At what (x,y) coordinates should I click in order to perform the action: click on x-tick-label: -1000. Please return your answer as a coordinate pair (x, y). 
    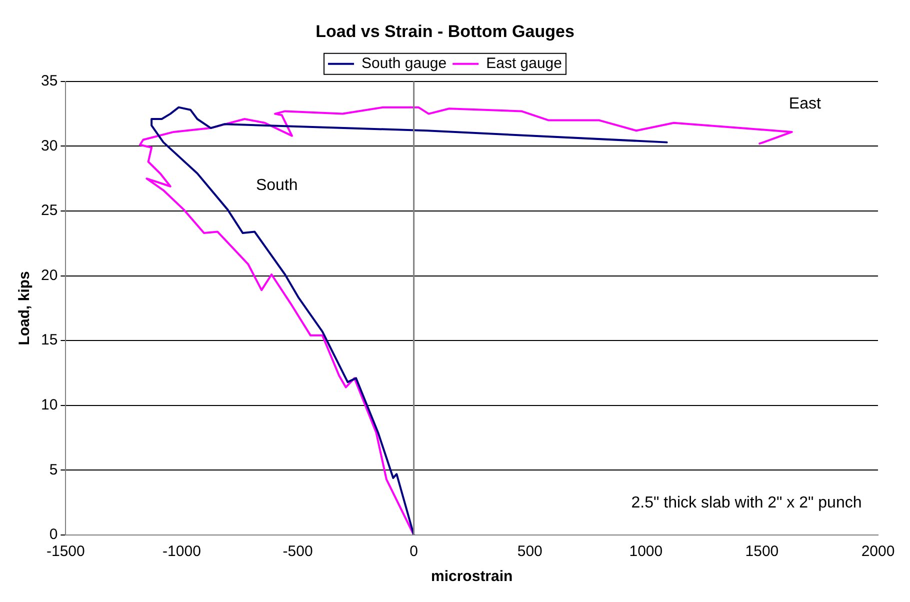
    Looking at the image, I should click on (181, 551).